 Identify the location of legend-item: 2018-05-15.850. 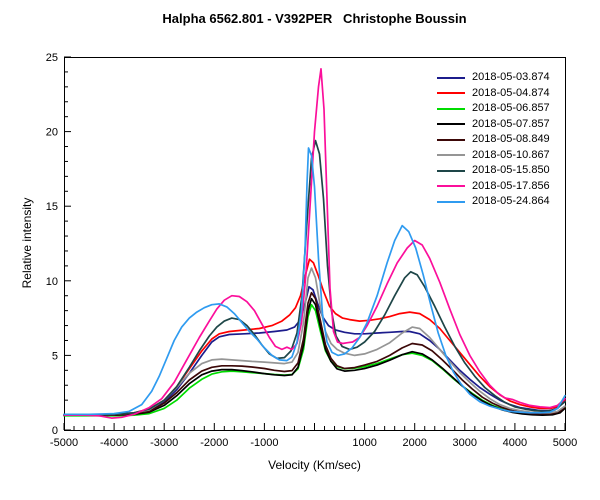
(493, 171).